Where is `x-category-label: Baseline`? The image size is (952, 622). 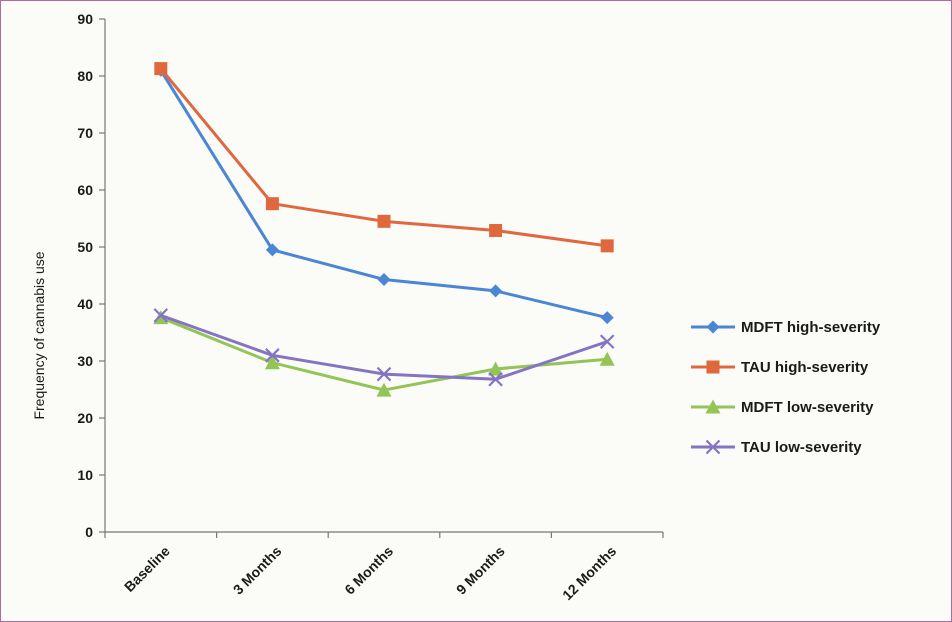 x-category-label: Baseline is located at coordinates (147, 569).